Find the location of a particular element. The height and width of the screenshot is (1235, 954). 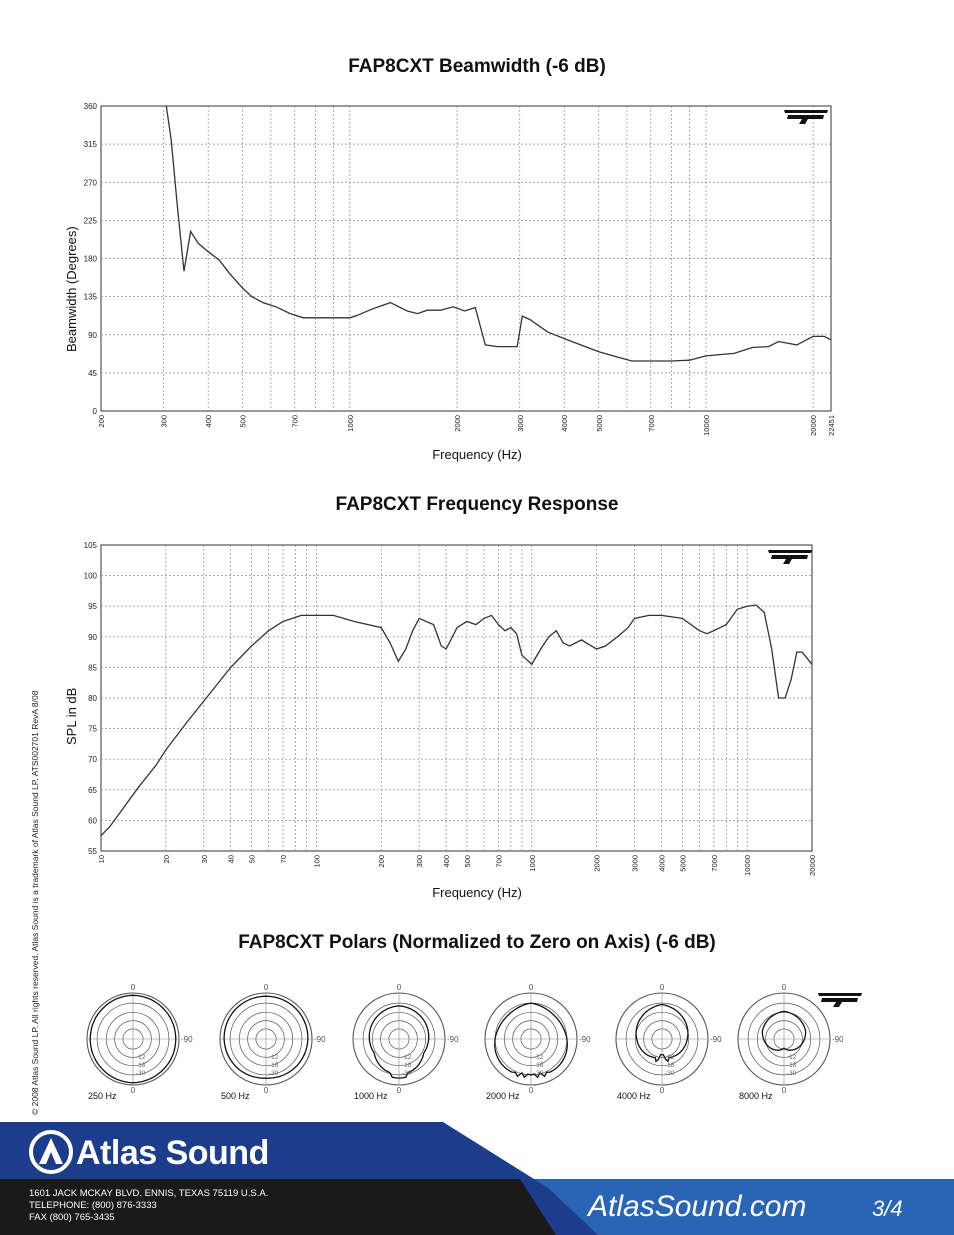

fr-xtick-label: 50 is located at coordinates (252, 859).